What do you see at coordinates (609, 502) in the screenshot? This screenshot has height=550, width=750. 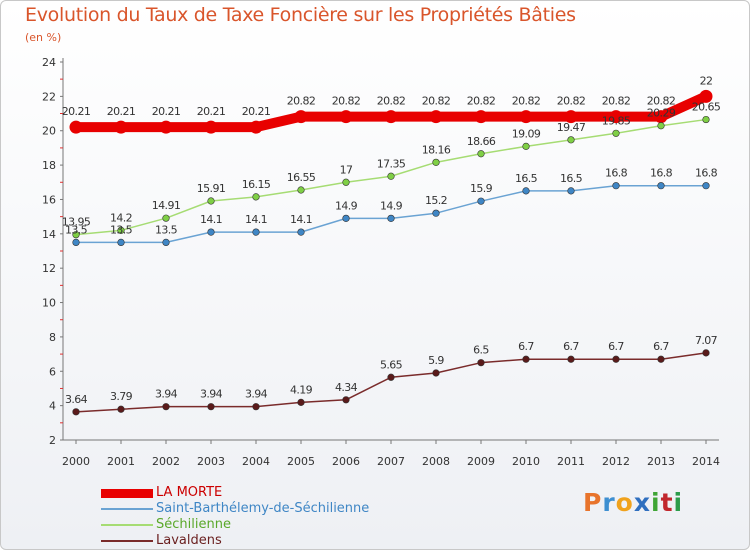 I see `logo-letter: r` at bounding box center [609, 502].